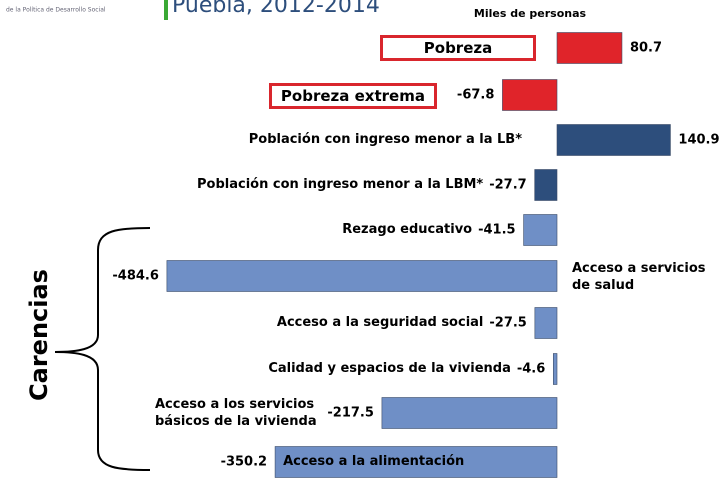 The image size is (728, 479). Describe the element at coordinates (496, 230) in the screenshot. I see `value-label: -41.5` at that location.